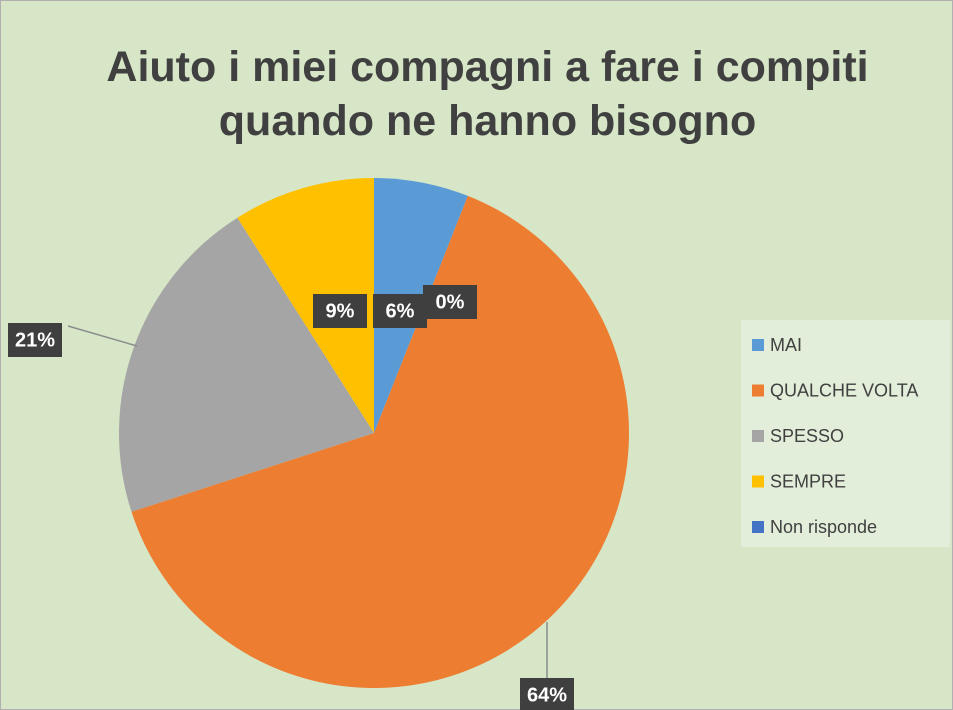 The width and height of the screenshot is (953, 710). I want to click on legend-label: QUALCHE VOLTA, so click(844, 390).